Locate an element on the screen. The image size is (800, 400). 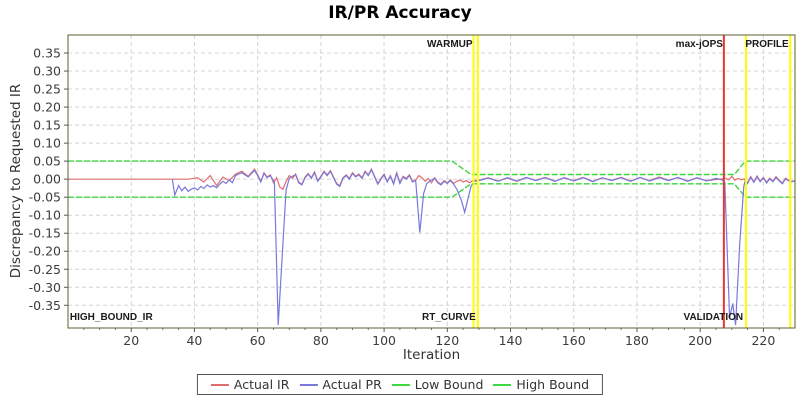
x-tick-label: 80 is located at coordinates (321, 340).